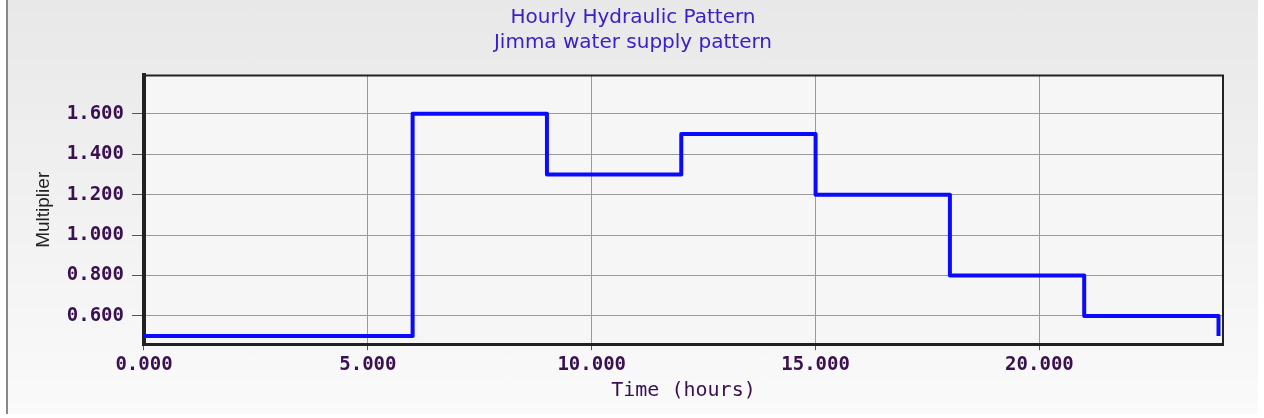 Image resolution: width=1264 pixels, height=418 pixels. I want to click on y-tick-label: 0.800, so click(95, 273).